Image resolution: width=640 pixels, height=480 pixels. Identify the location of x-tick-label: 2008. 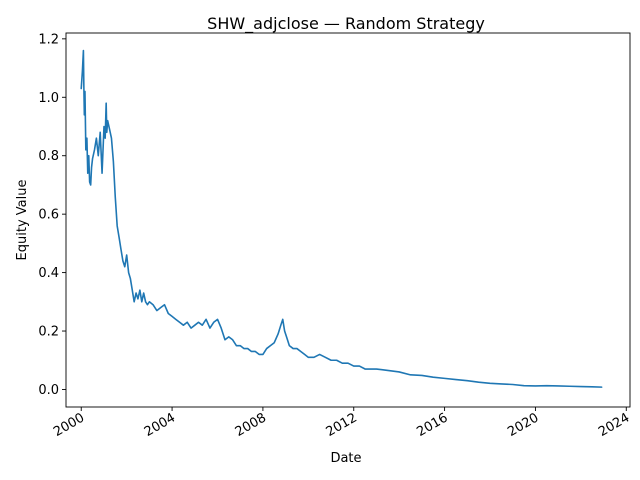
(251, 425).